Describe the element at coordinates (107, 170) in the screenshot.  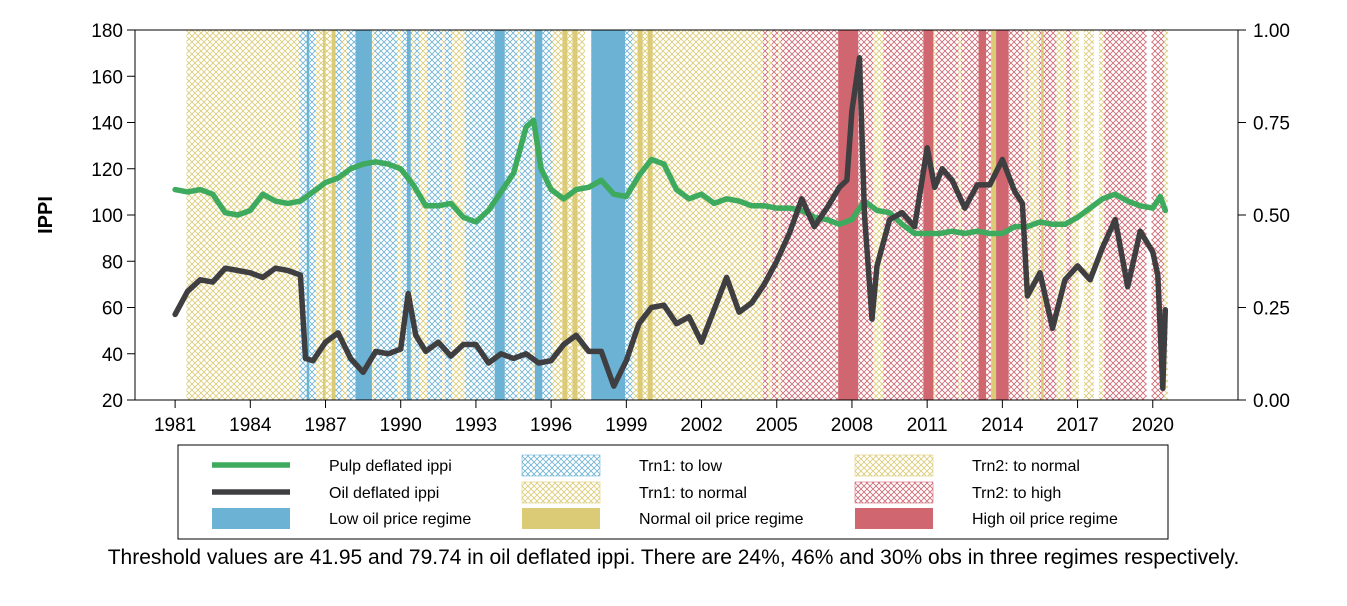
I see `y-tick-label: 120` at that location.